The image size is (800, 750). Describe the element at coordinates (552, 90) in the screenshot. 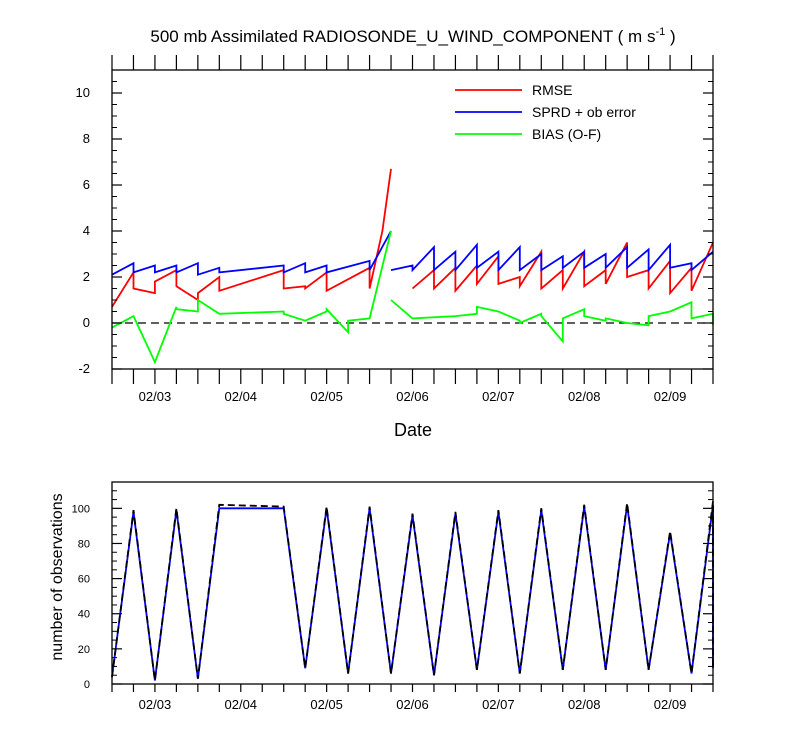

I see `legend-label: RMSE` at that location.